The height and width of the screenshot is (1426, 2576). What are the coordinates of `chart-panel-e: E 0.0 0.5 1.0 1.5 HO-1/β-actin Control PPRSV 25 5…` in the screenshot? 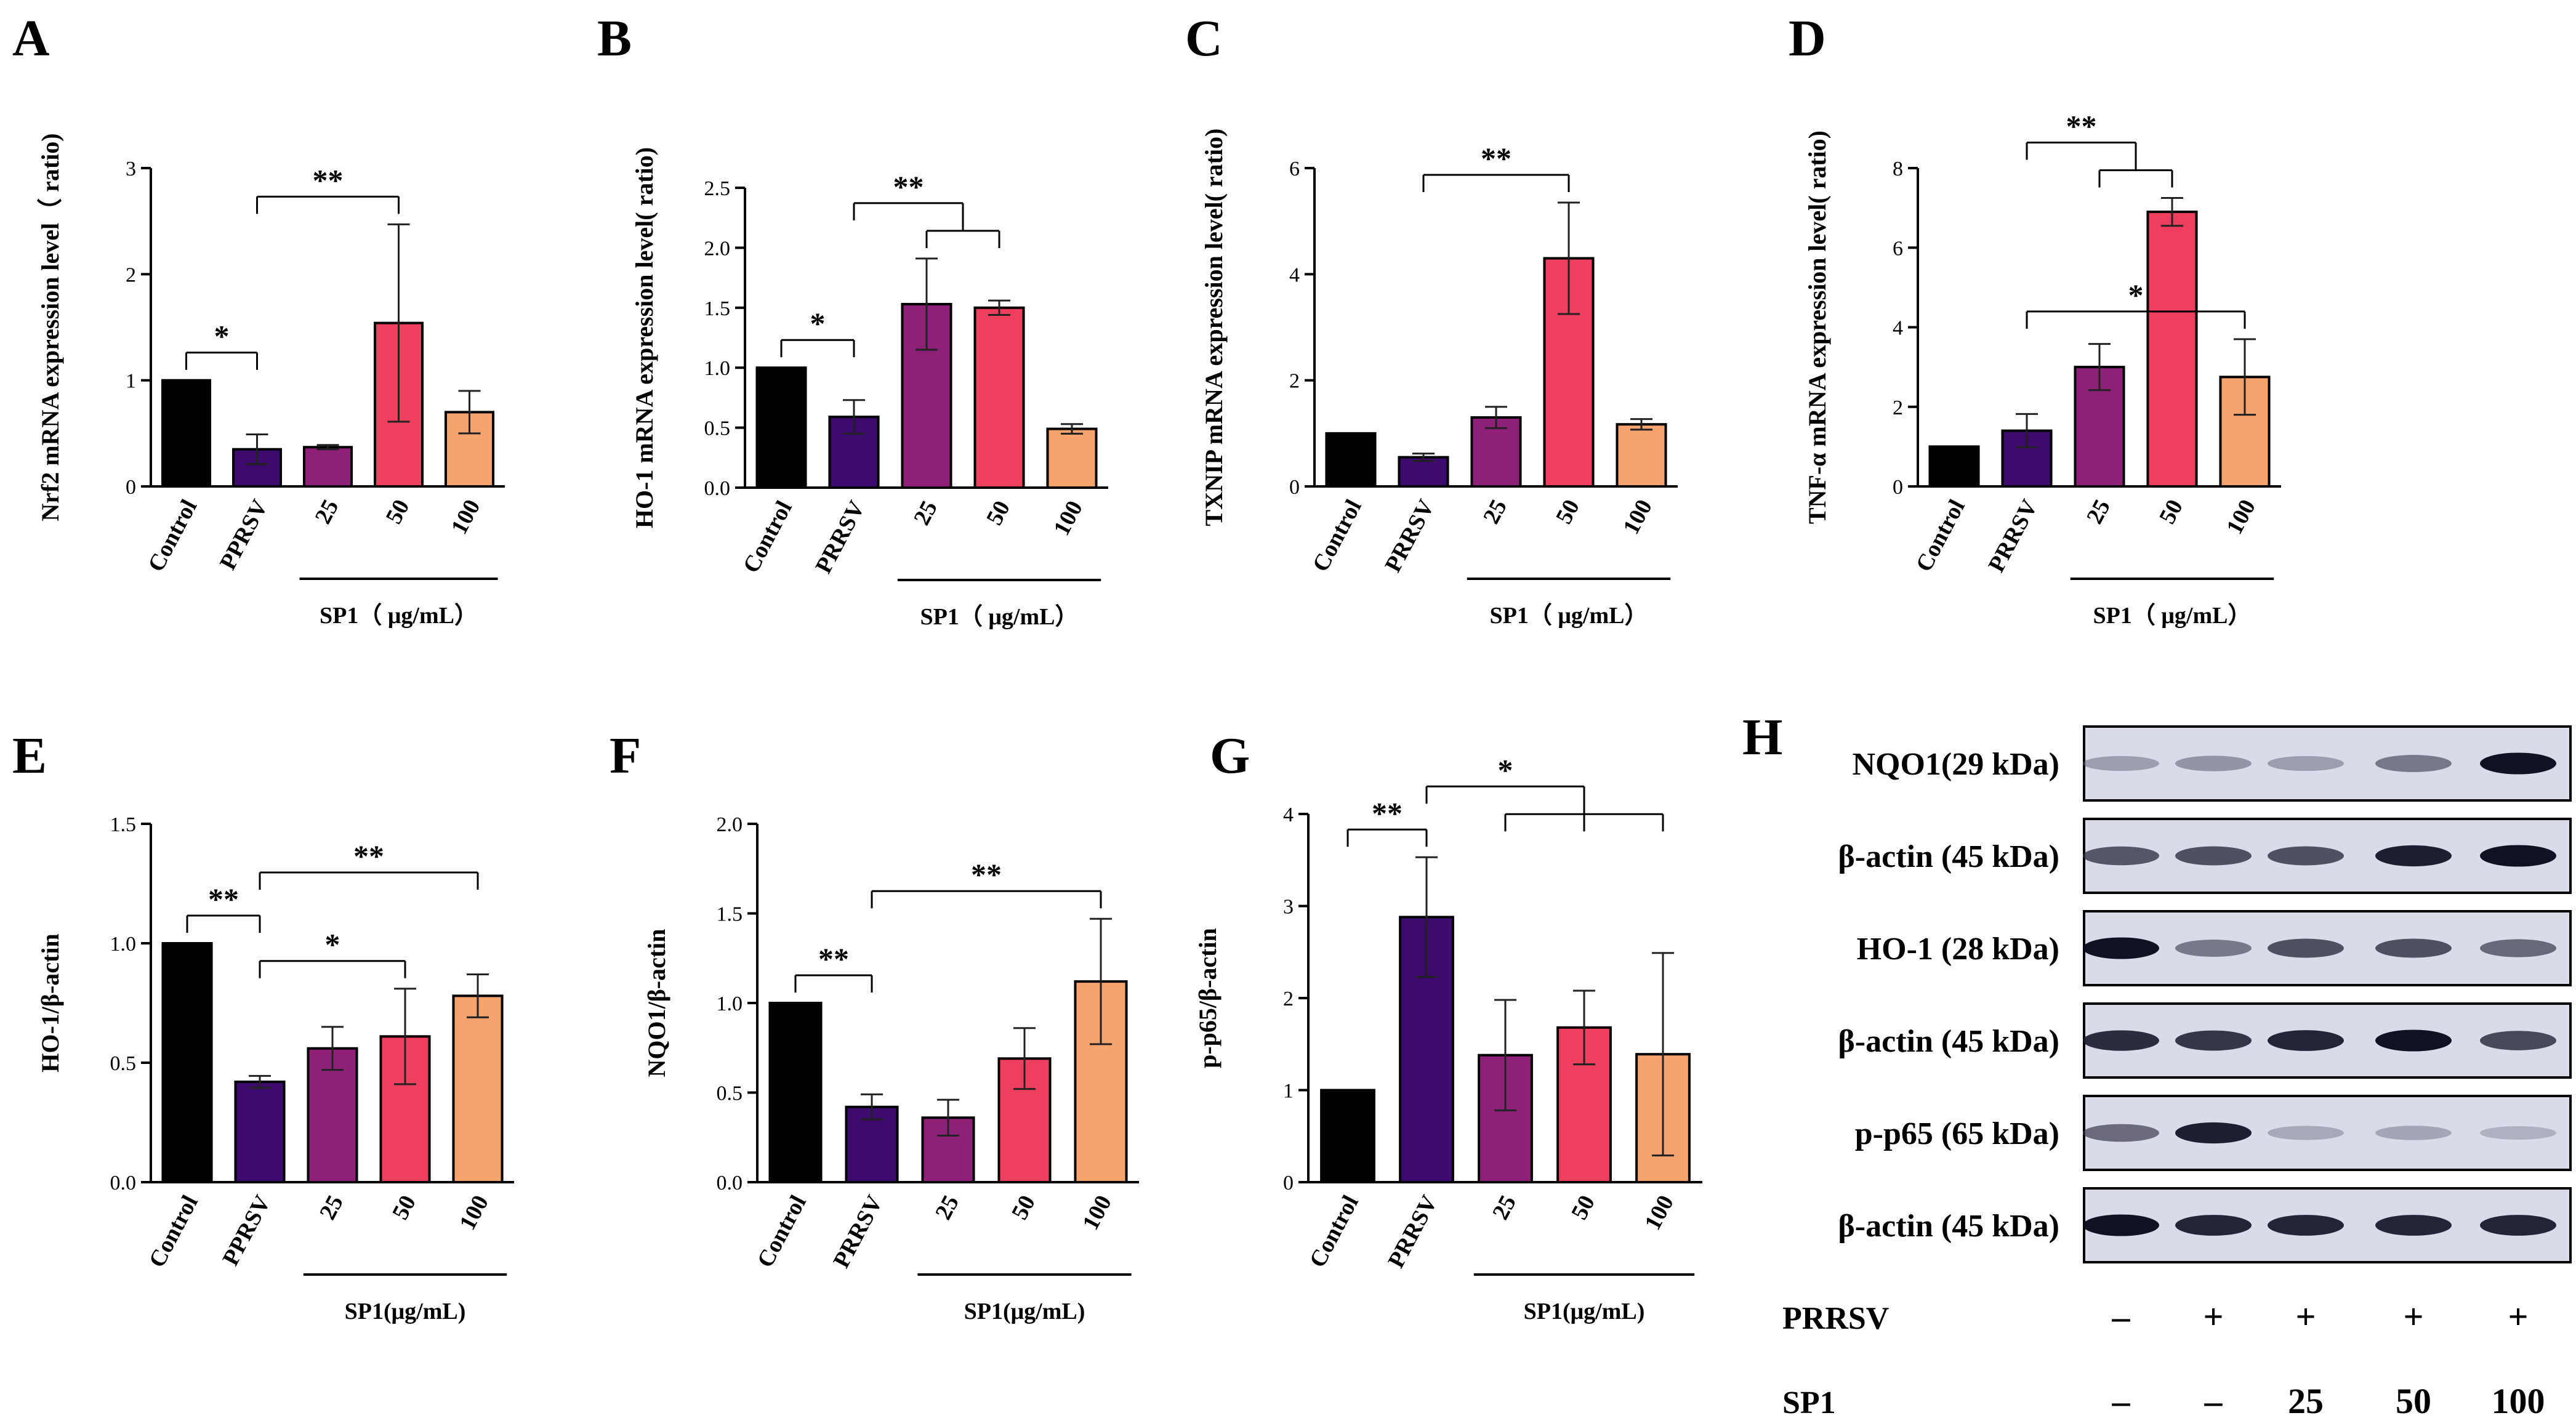 It's located at (263, 1025).